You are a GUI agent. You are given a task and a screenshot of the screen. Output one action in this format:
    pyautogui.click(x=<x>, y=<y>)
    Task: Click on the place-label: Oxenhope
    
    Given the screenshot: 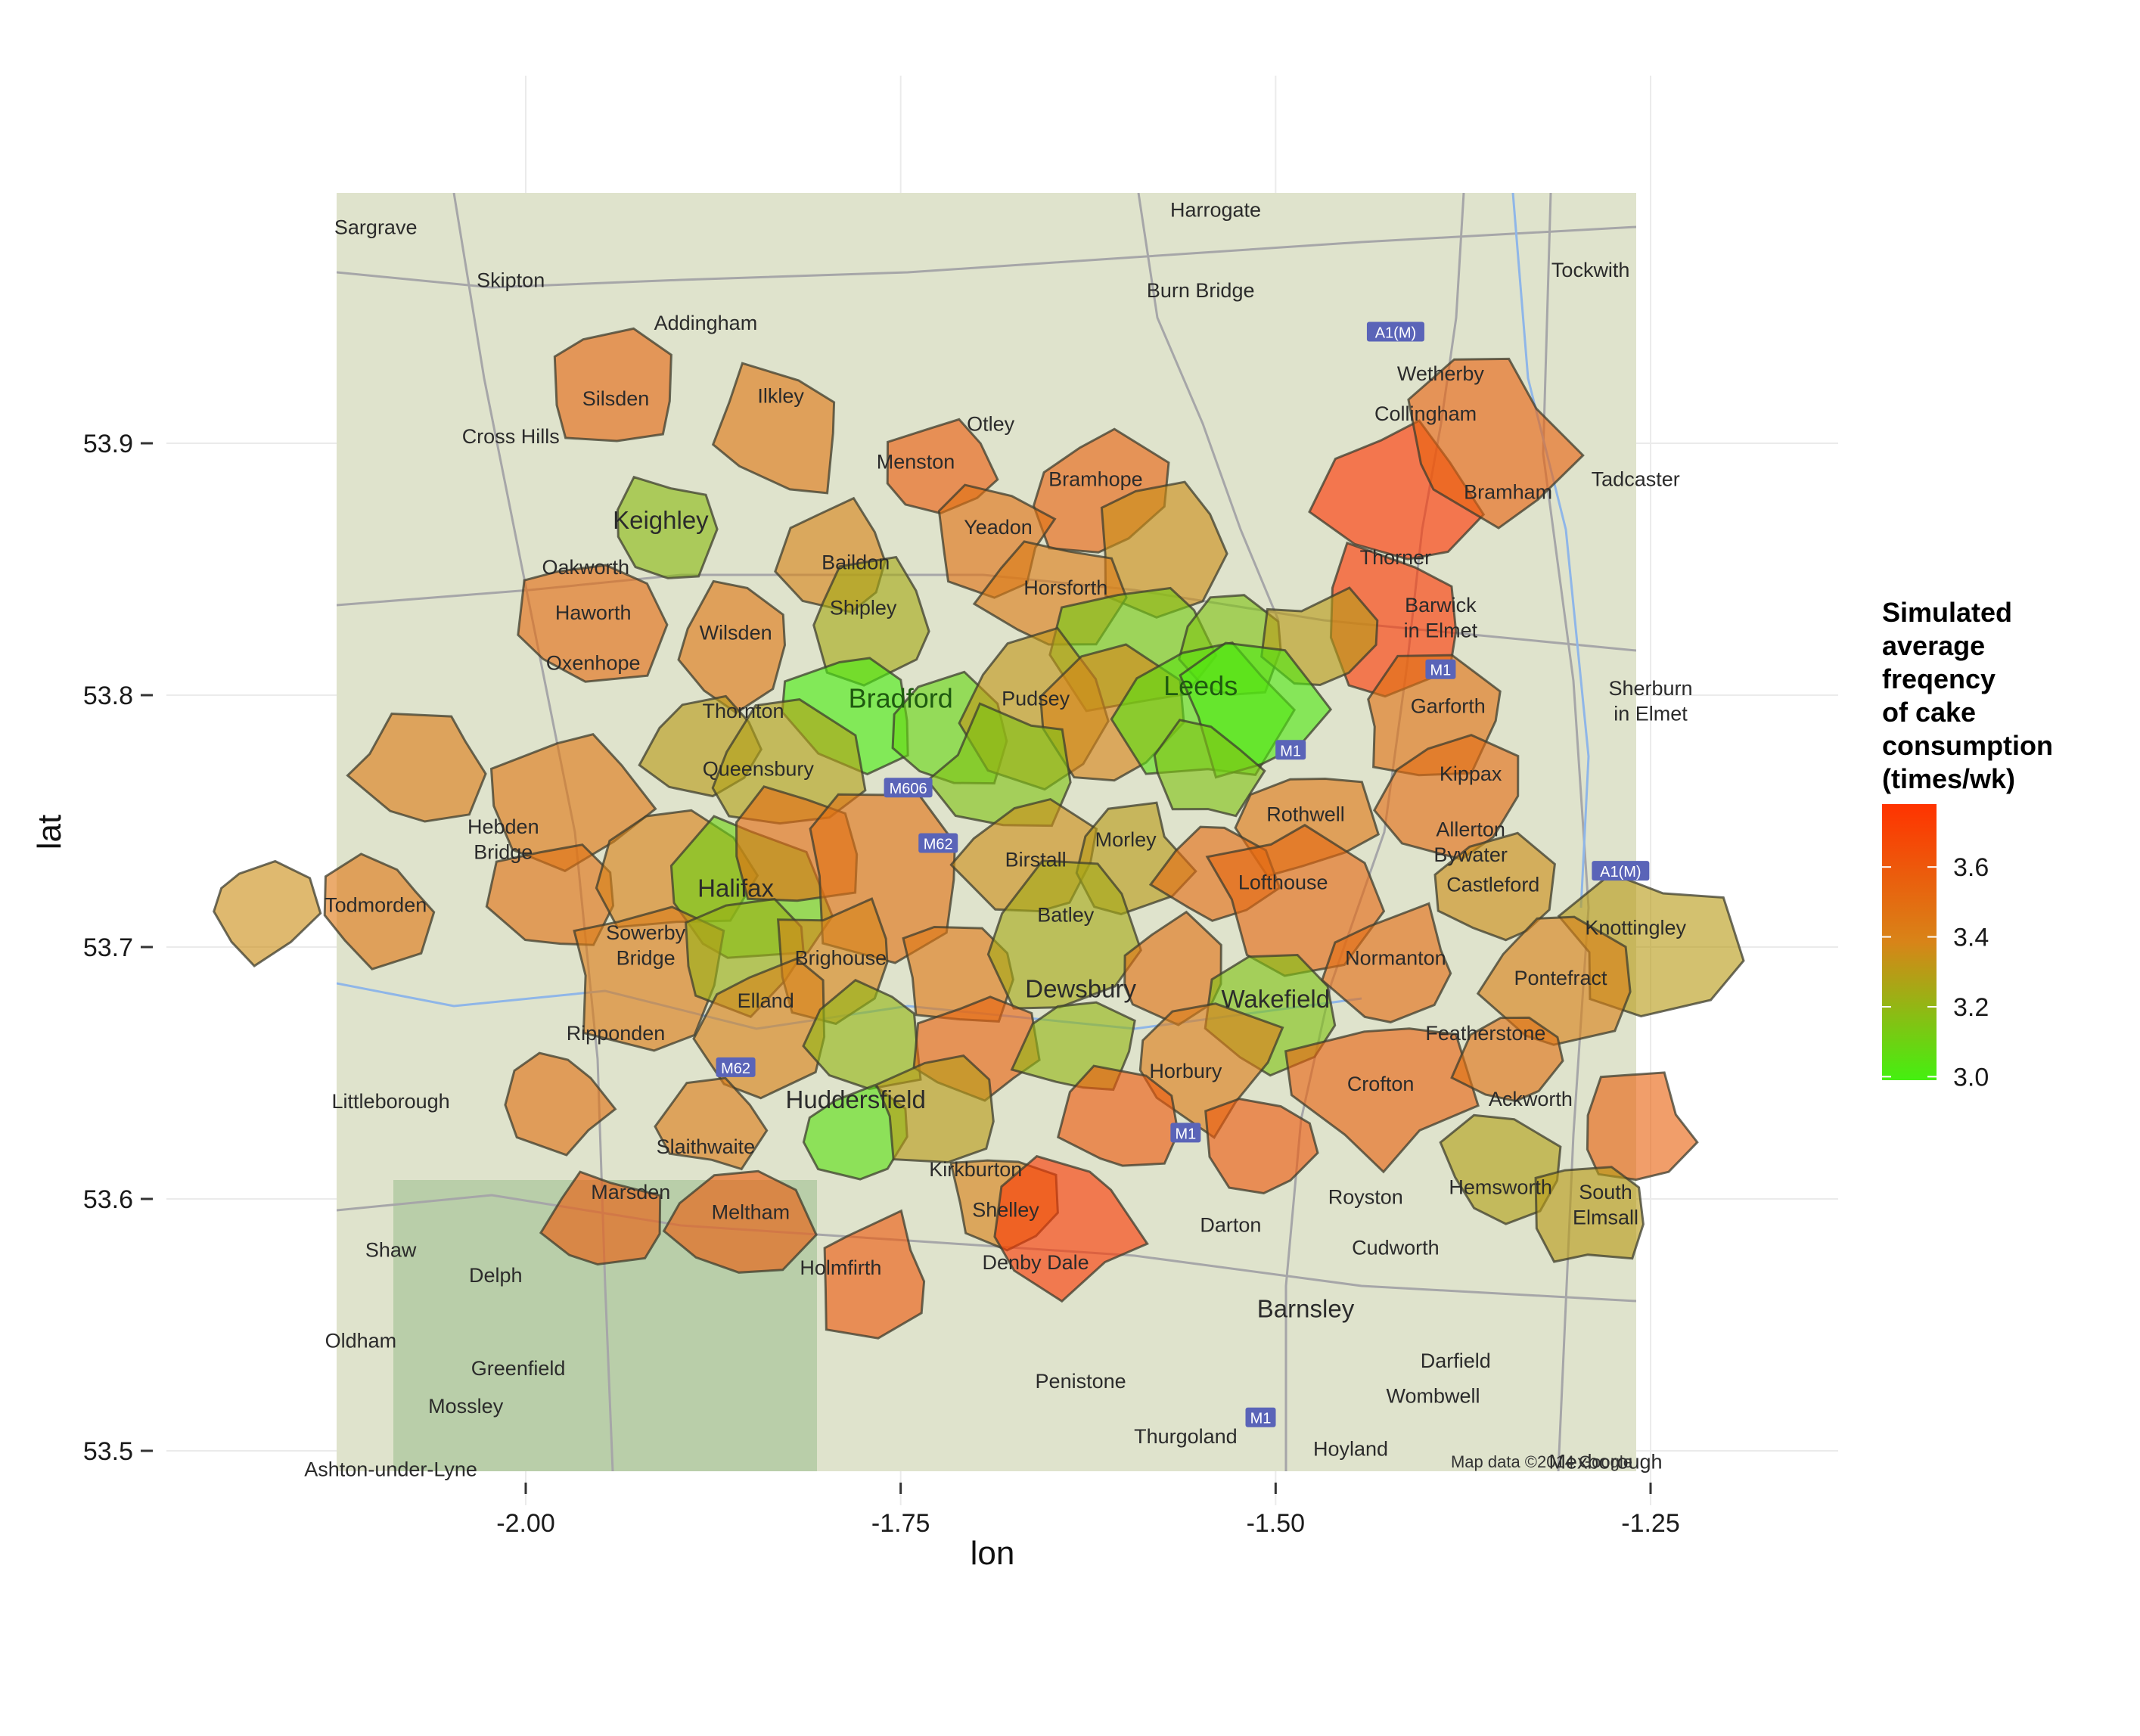 What is the action you would take?
    pyautogui.click(x=593, y=663)
    